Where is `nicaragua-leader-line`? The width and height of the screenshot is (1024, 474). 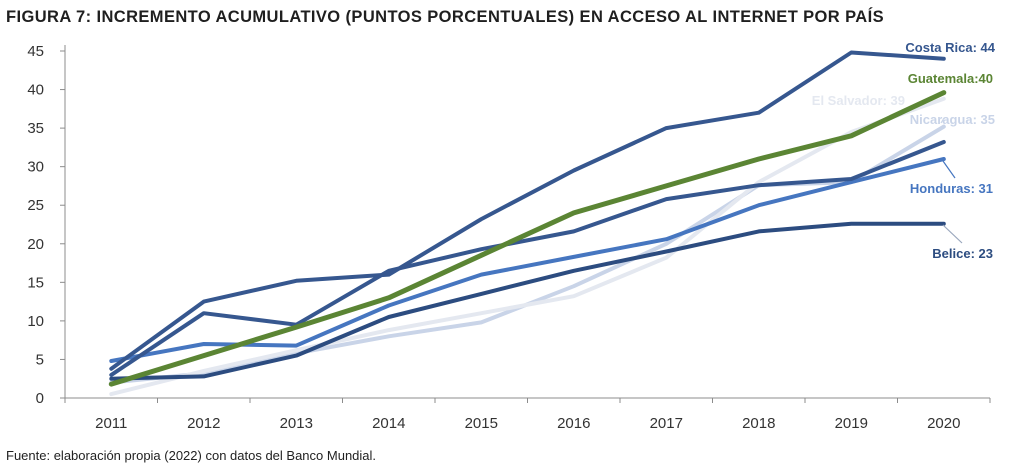 nicaragua-leader-line is located at coordinates (942, 120).